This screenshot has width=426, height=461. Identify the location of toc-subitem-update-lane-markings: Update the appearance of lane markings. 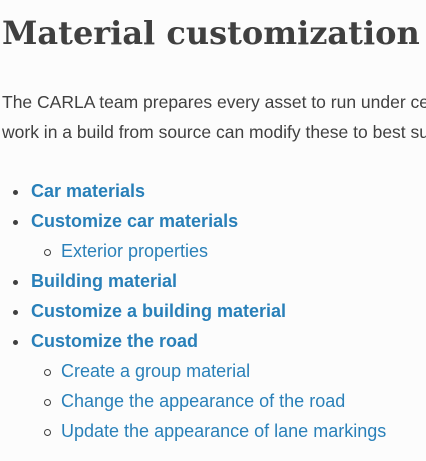
(213, 431).